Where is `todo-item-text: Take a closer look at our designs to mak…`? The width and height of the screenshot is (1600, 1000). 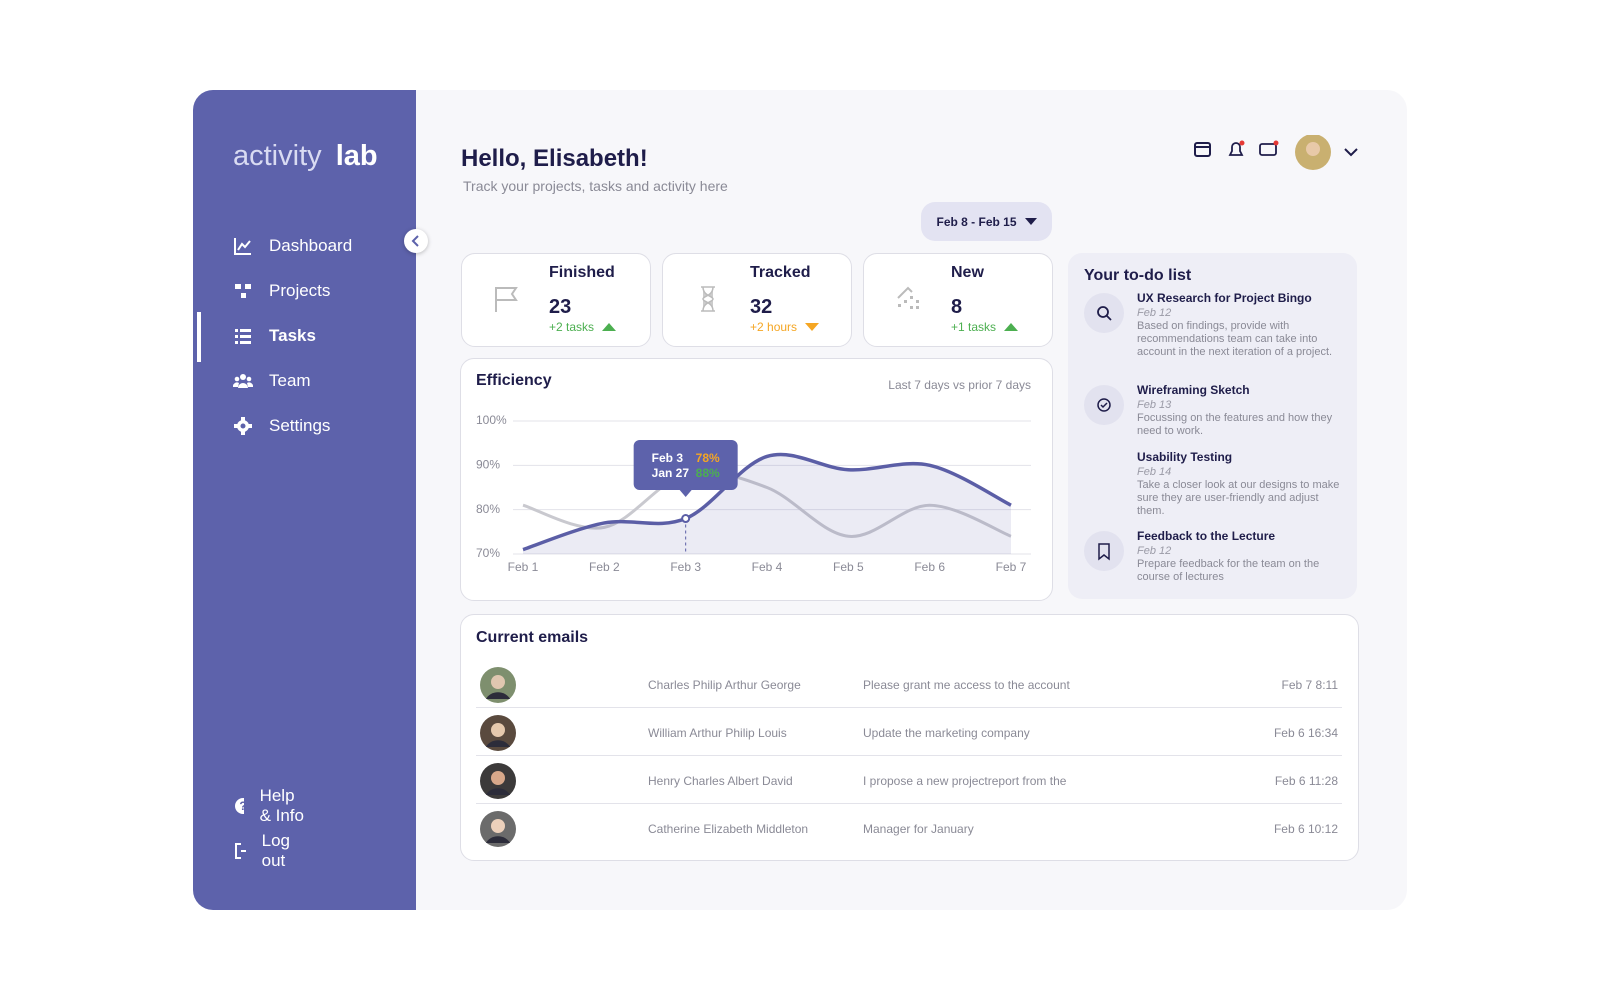
todo-item-text: Take a closer look at our designs to mak… is located at coordinates (1238, 498).